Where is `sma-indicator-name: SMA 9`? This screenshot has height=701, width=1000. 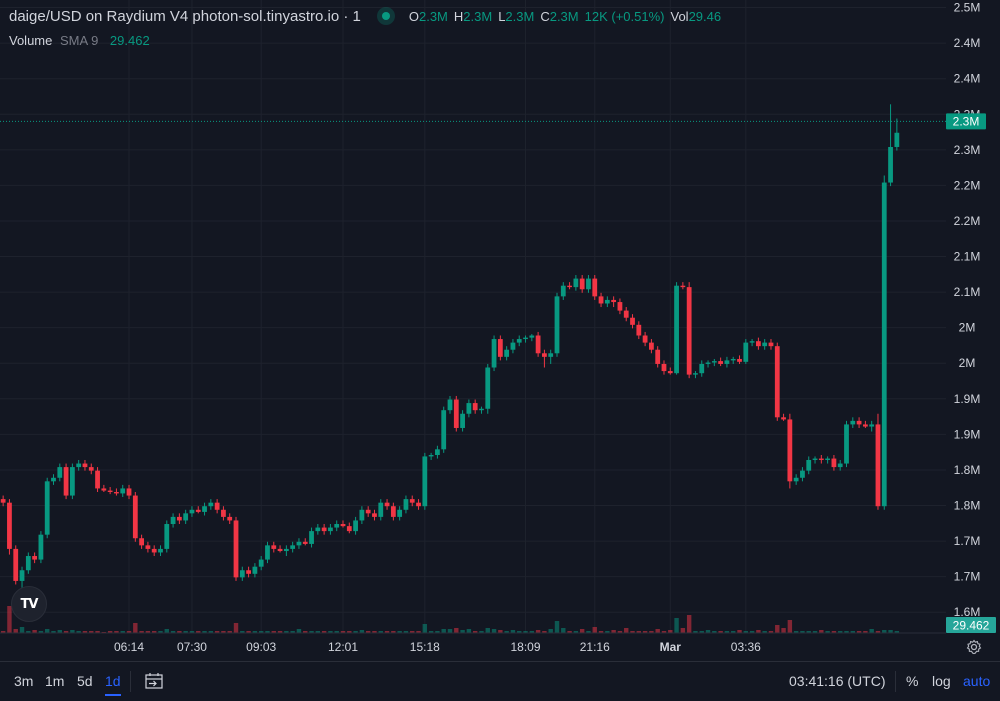
sma-indicator-name: SMA 9 is located at coordinates (79, 40).